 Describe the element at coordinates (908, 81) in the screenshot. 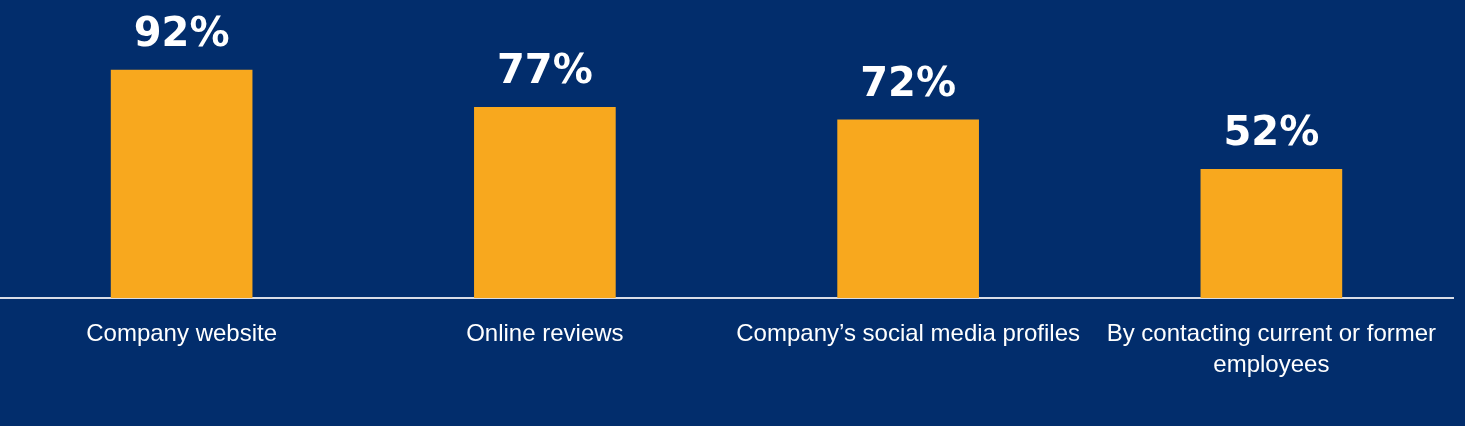

I see `data-label: 72%` at that location.